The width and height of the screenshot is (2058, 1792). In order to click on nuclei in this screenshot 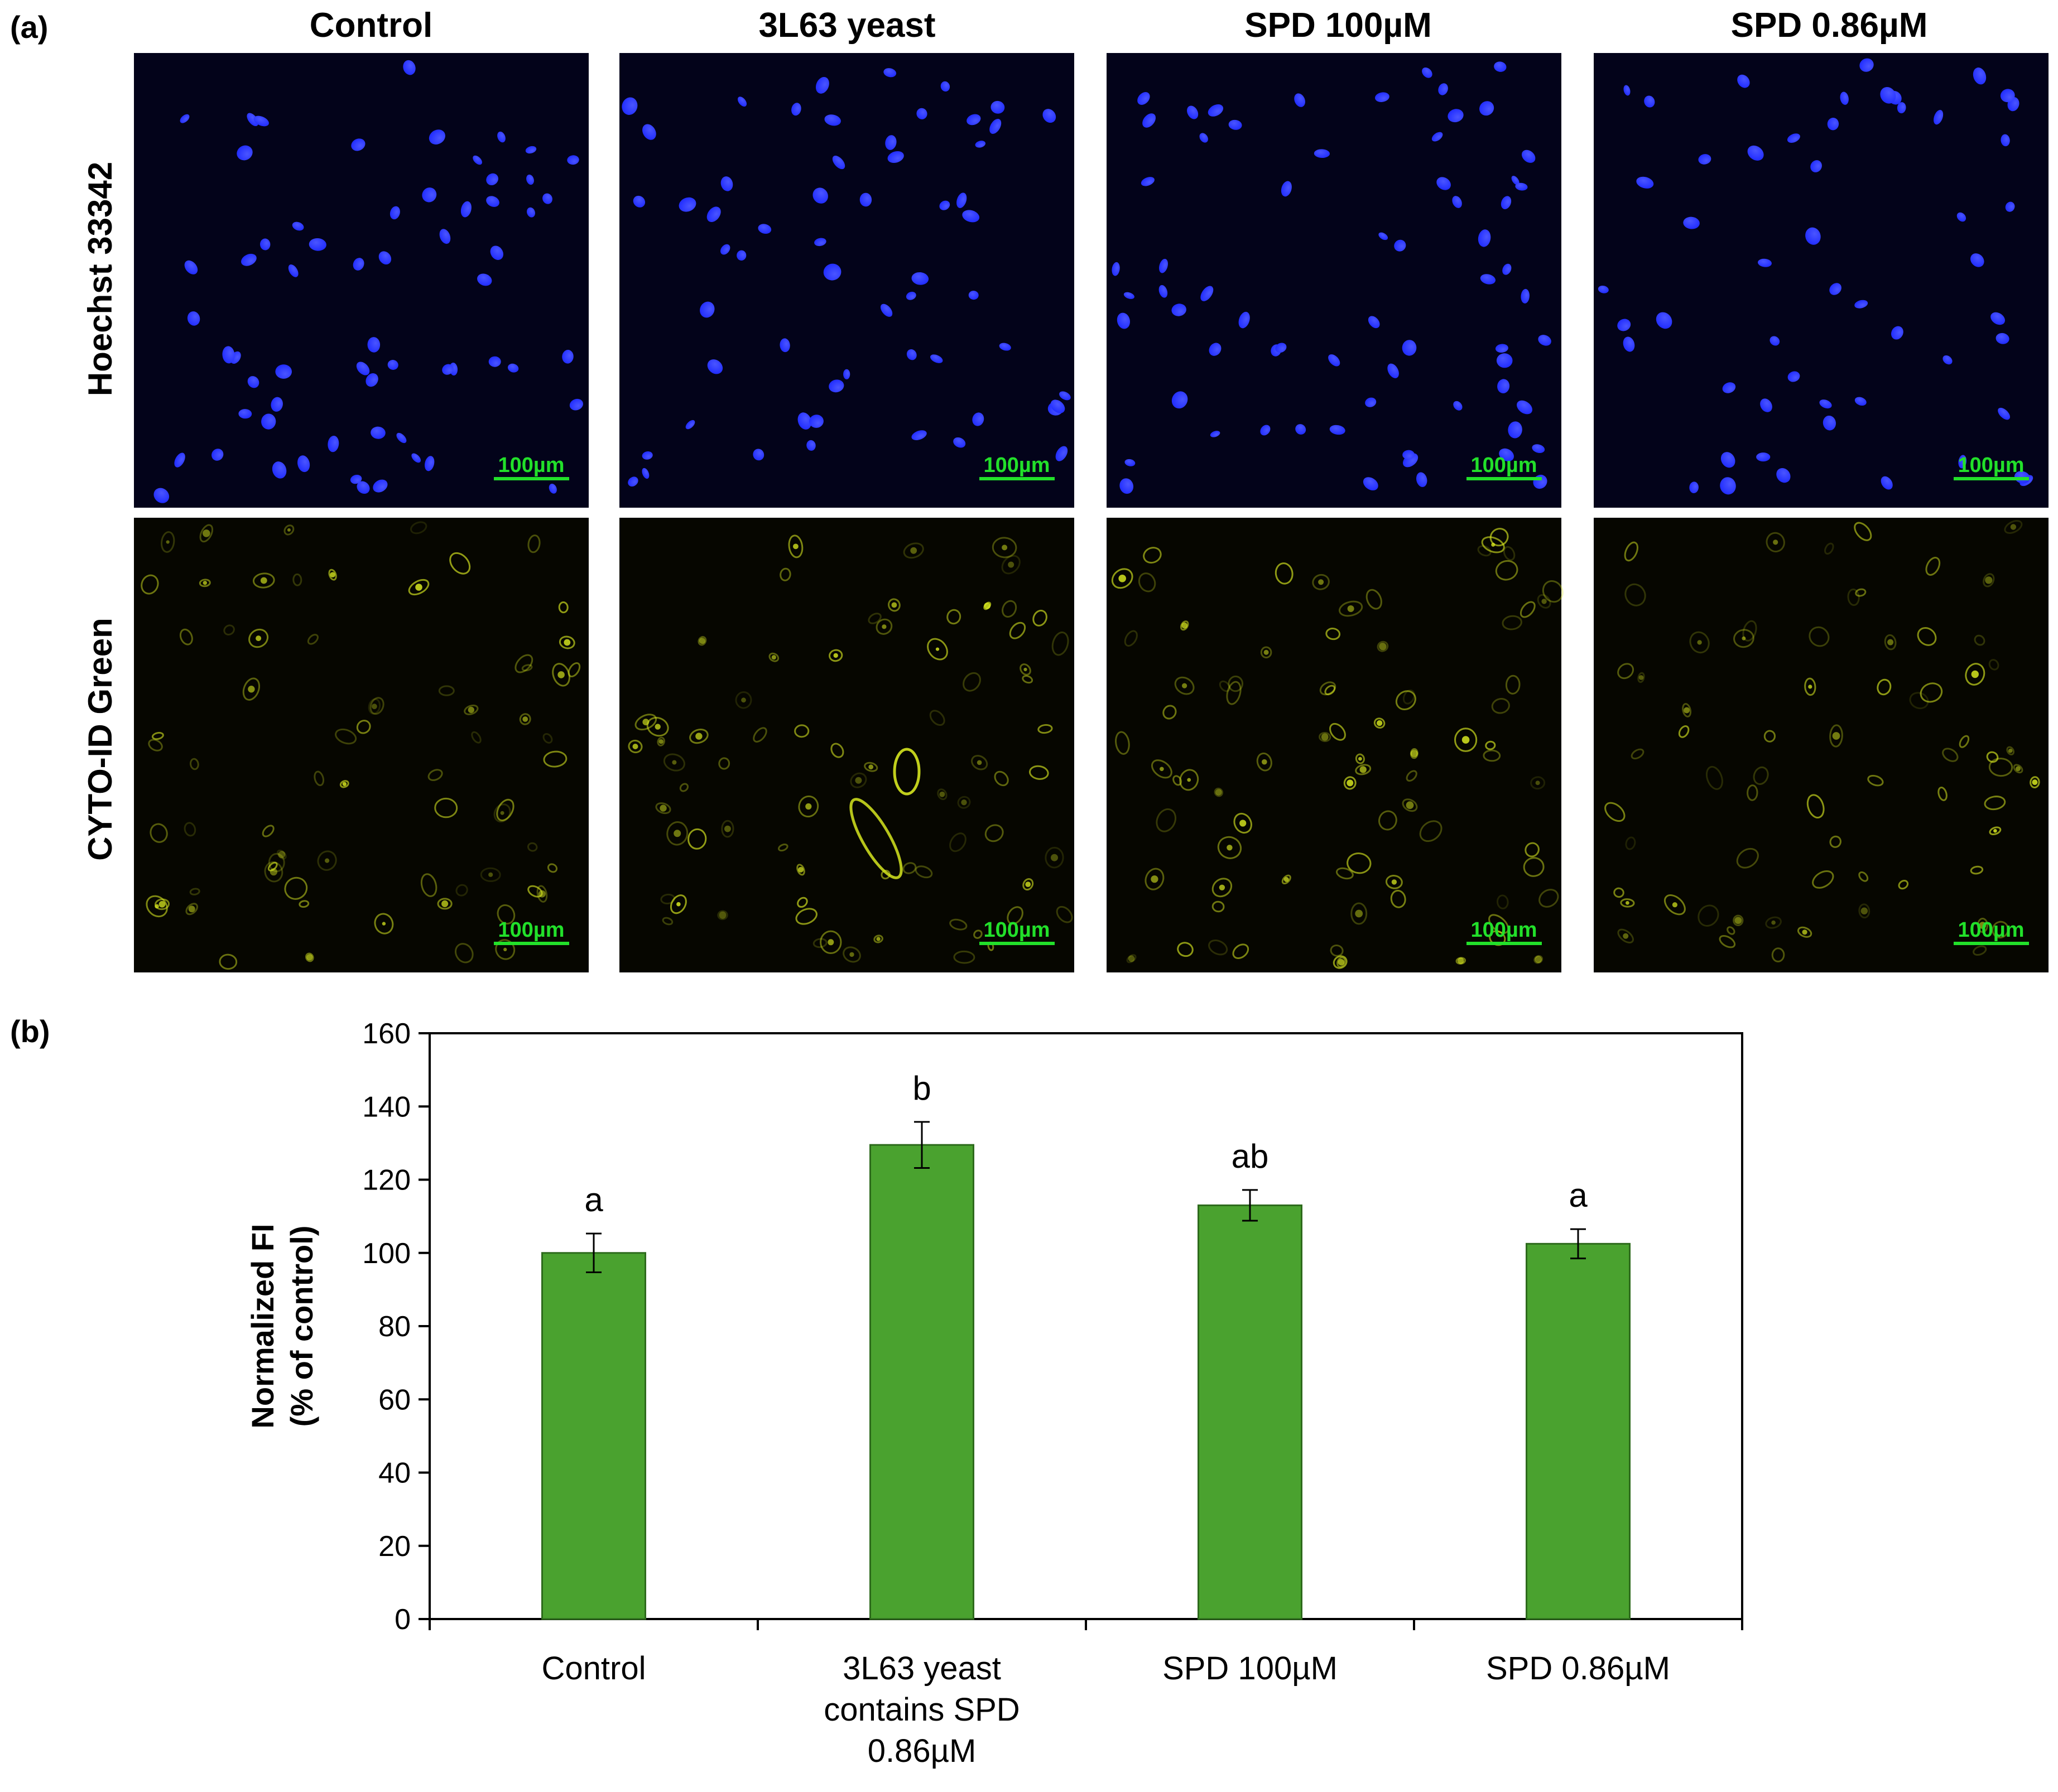, I will do `click(1331, 277)`.